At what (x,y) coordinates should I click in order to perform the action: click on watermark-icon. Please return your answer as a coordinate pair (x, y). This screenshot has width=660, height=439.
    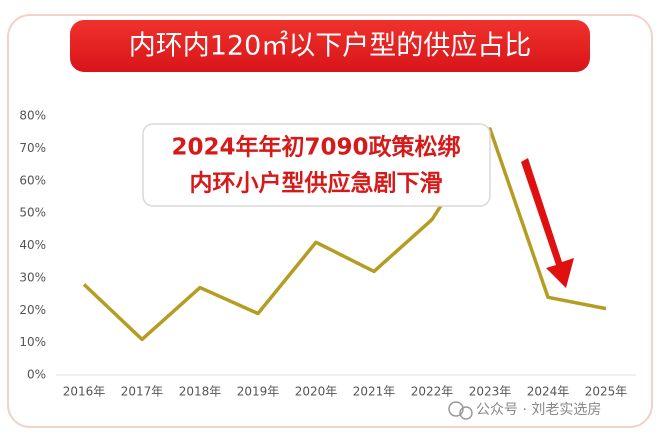
    Looking at the image, I should click on (460, 410).